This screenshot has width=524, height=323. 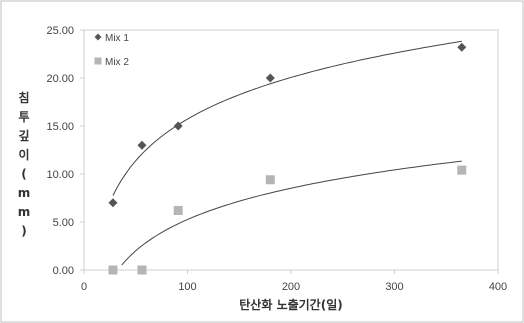 What do you see at coordinates (117, 38) in the screenshot?
I see `legend-label: Mix 1` at bounding box center [117, 38].